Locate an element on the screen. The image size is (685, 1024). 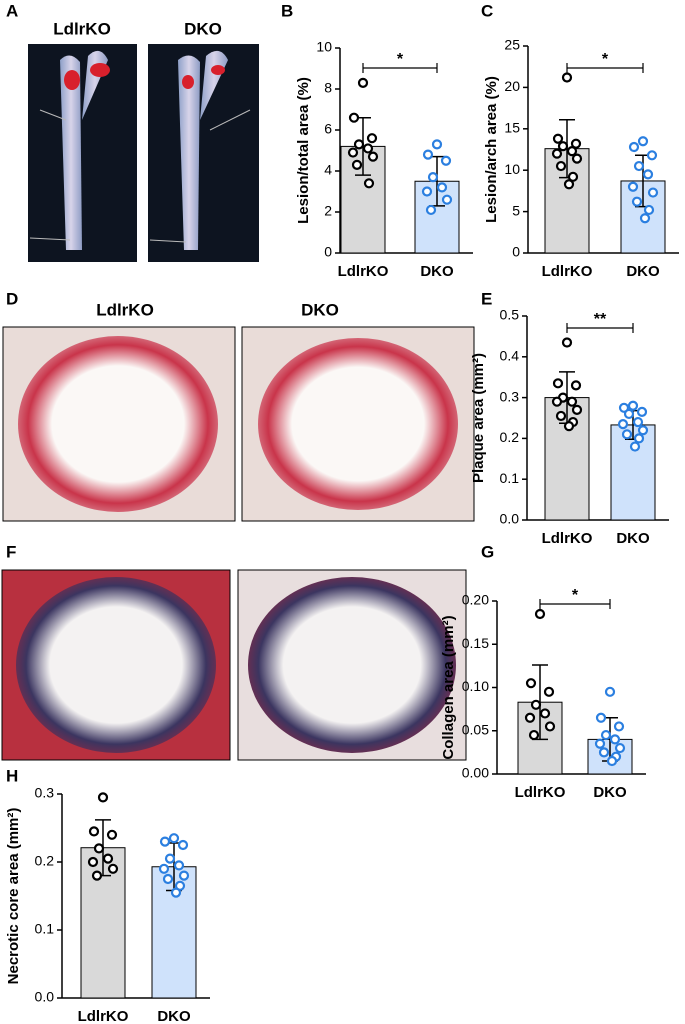
panel-letter: C is located at coordinates (487, 10).